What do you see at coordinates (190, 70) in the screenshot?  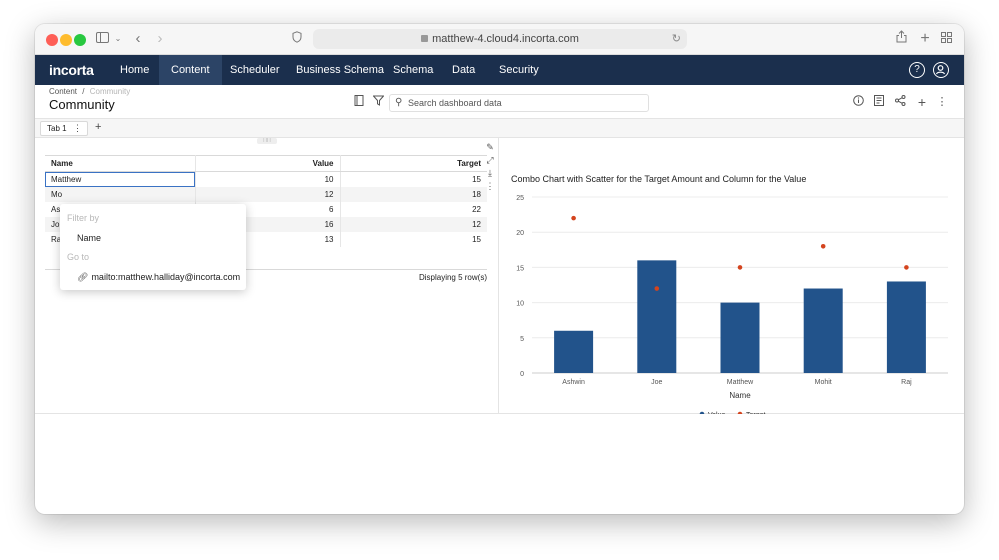 I see `nav-content: Content` at bounding box center [190, 70].